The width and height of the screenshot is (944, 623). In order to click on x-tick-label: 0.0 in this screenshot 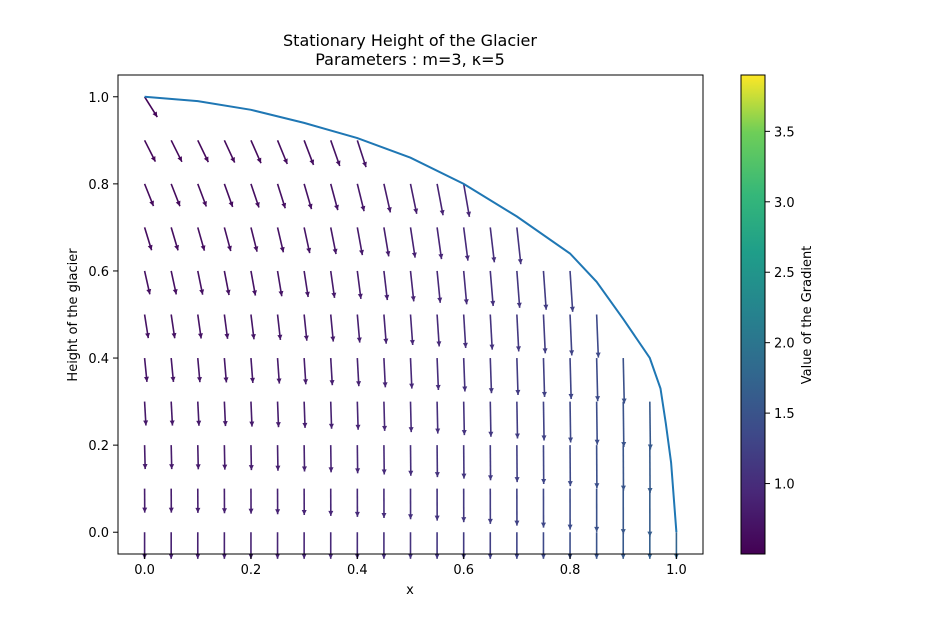, I will do `click(144, 570)`.